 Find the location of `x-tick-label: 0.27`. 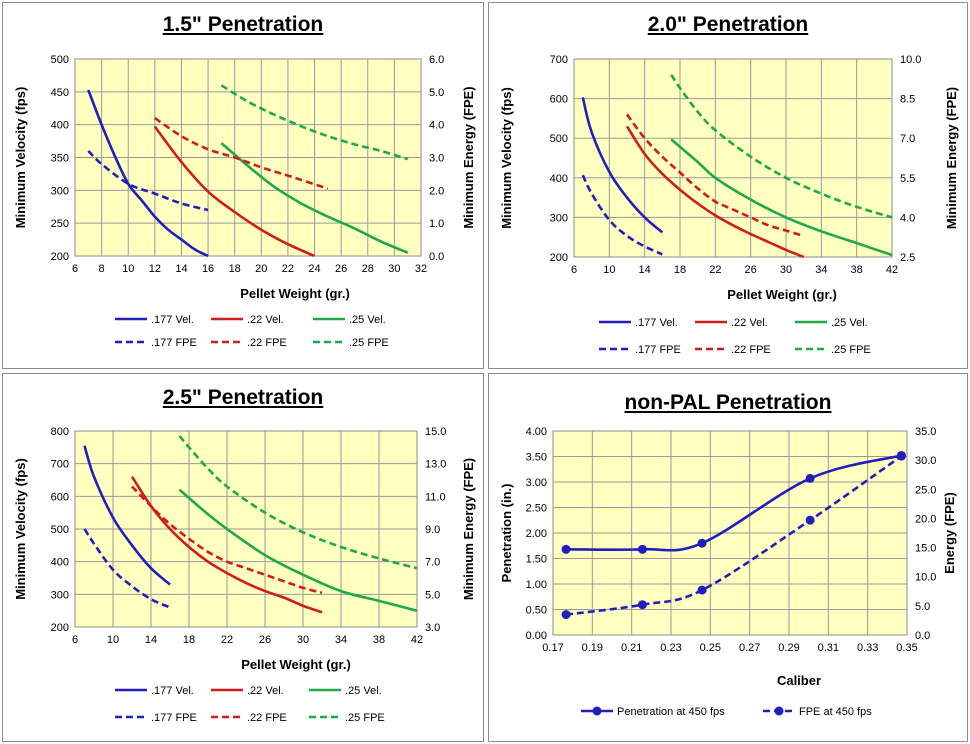

x-tick-label: 0.27 is located at coordinates (749, 648).